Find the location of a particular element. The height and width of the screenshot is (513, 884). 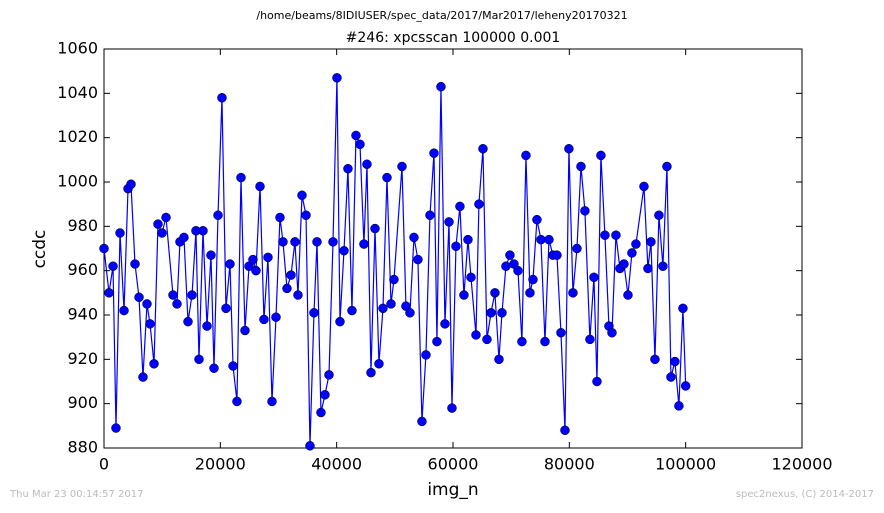

x-tick-label: 100000 is located at coordinates (685, 464).